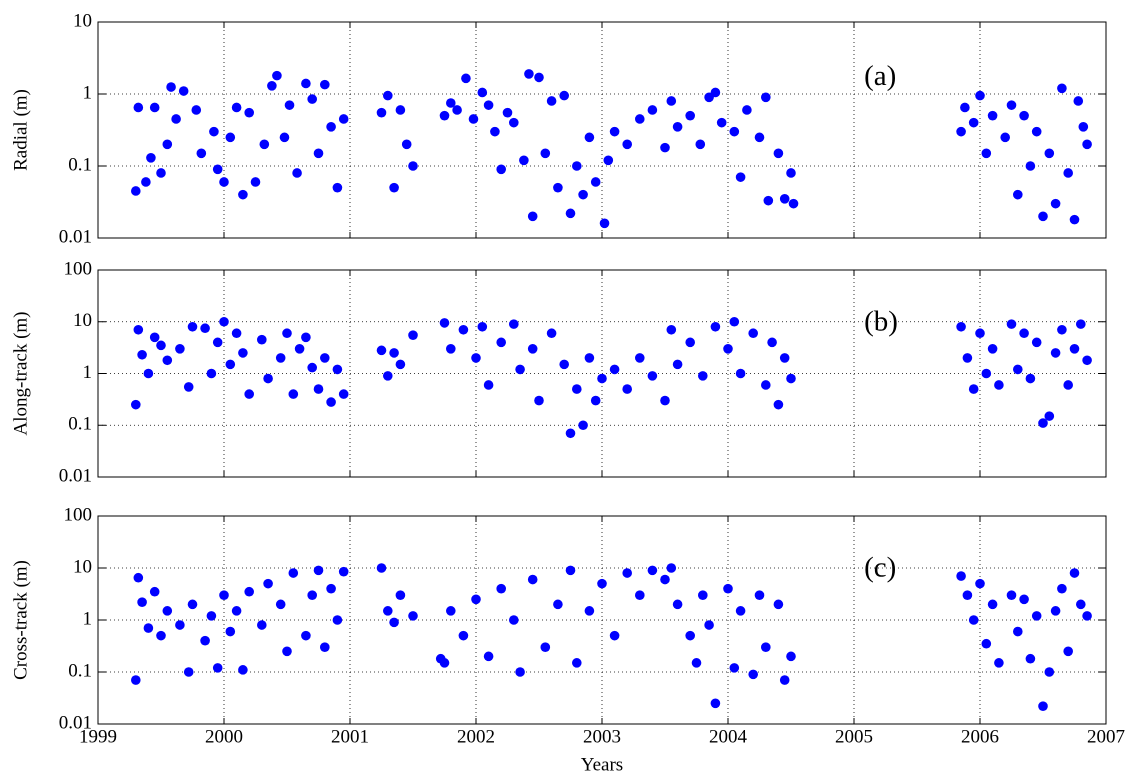 Image resolution: width=1136 pixels, height=776 pixels. I want to click on y-tick-label: 0.1, so click(80, 670).